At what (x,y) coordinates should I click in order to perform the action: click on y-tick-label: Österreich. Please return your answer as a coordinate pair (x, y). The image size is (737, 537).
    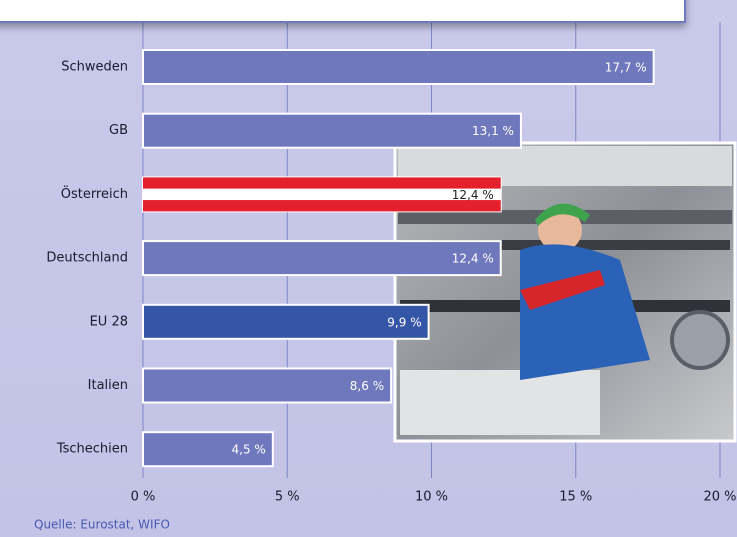
    Looking at the image, I should click on (94, 193).